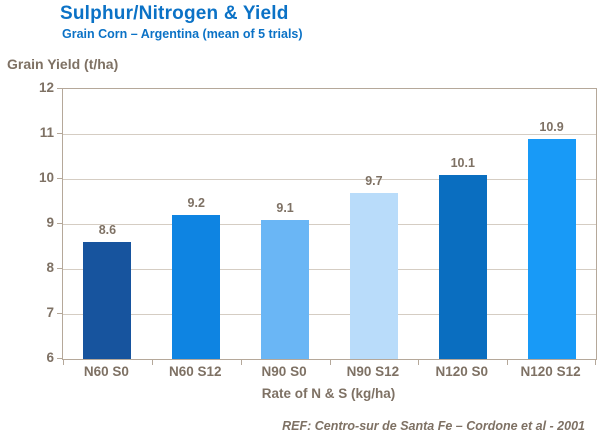 This screenshot has width=600, height=442. Describe the element at coordinates (36, 222) in the screenshot. I see `y-axis-labels: 12 11 10 9 8 7 6` at that location.